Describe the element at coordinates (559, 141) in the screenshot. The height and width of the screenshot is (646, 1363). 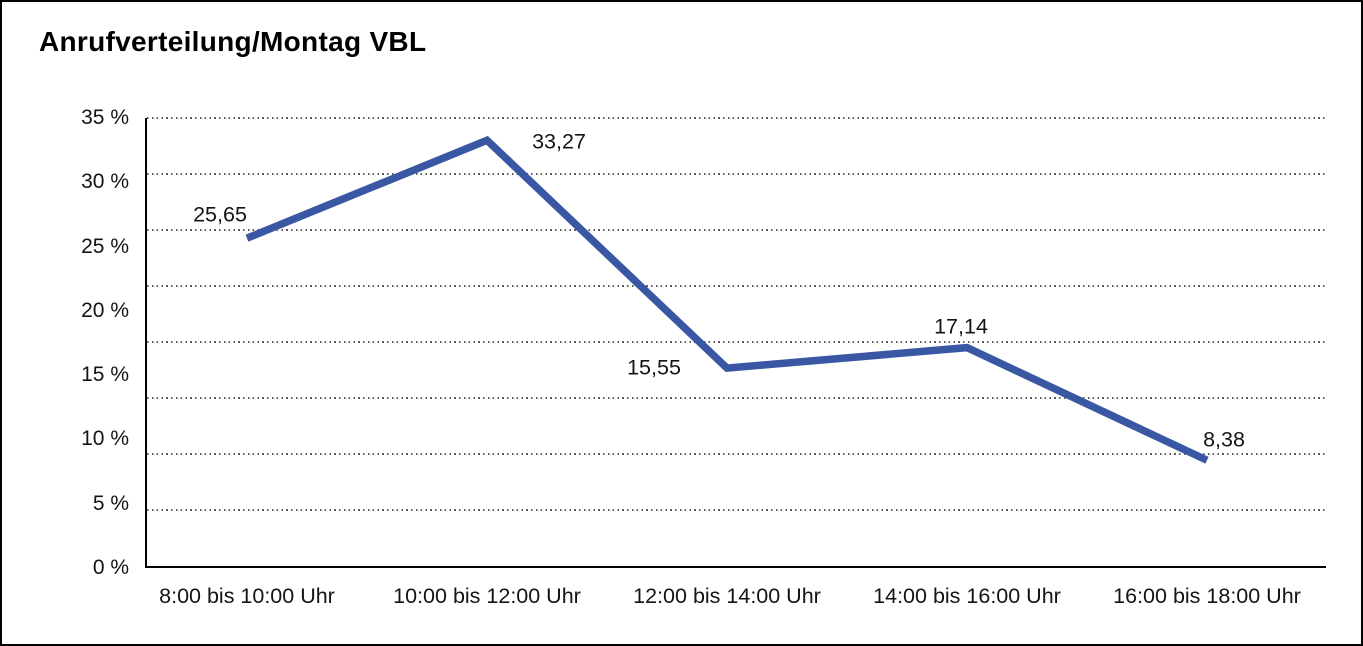
I see `data-value-label: 33,27` at that location.